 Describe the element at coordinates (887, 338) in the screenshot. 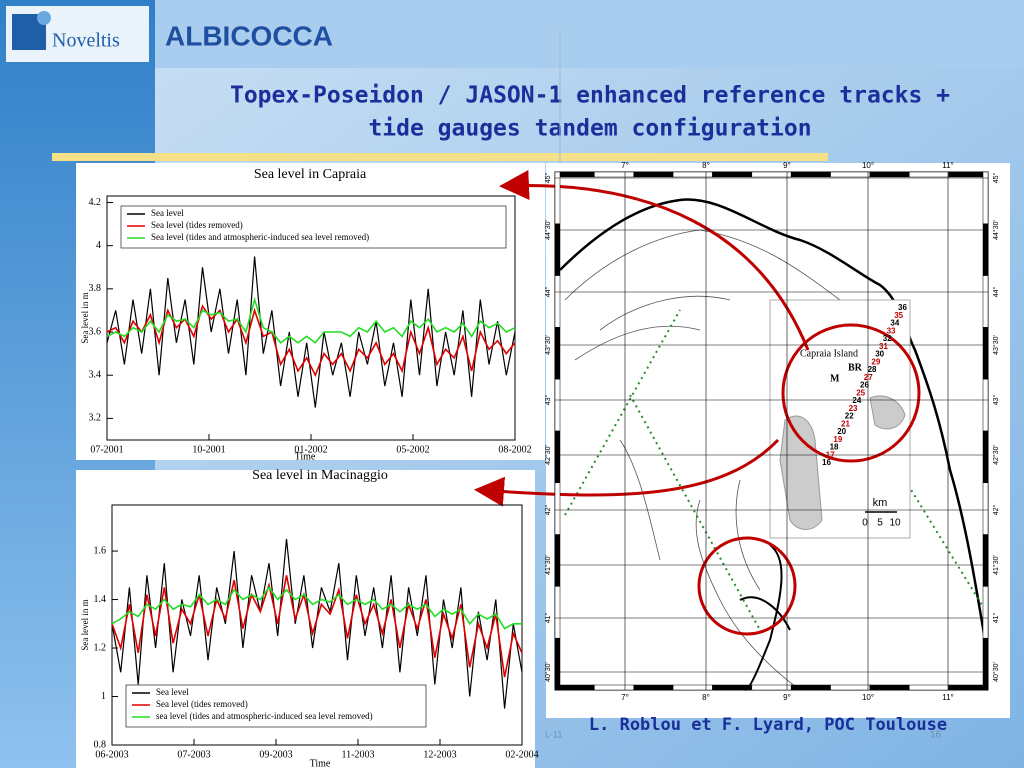

I see `track-number: 32` at that location.